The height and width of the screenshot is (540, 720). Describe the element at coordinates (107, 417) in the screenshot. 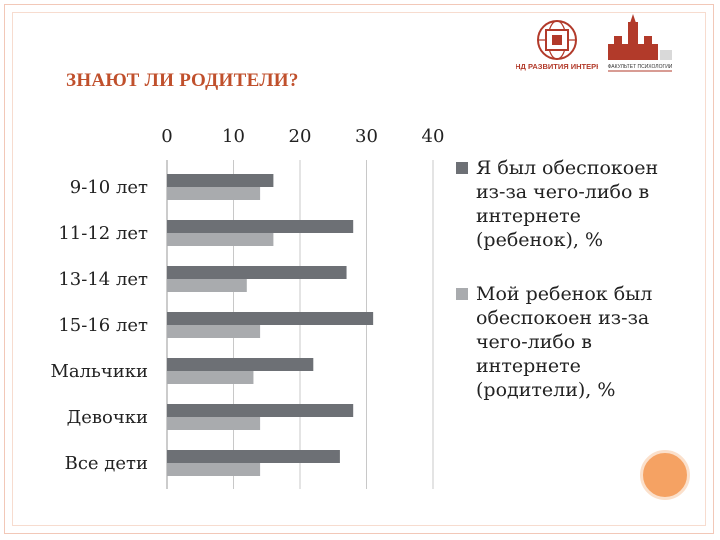

I see `category-label: Девочки` at that location.